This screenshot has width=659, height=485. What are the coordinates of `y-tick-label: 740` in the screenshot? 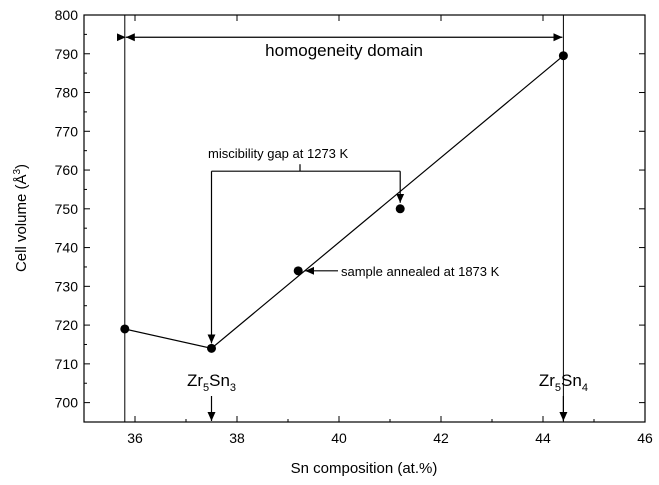 It's located at (67, 248).